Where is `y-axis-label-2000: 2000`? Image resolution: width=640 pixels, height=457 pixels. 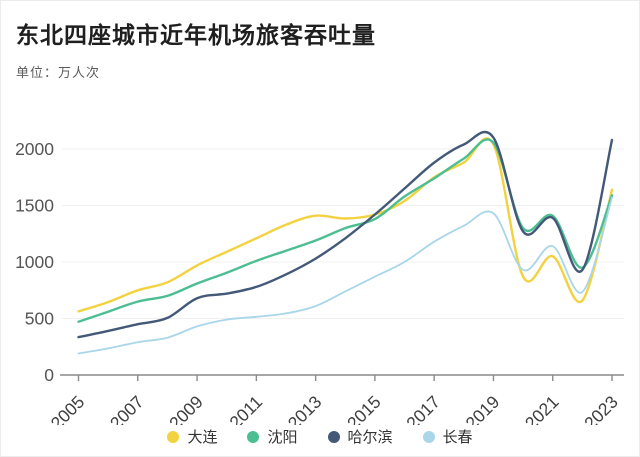 y-axis-label-2000: 2000 is located at coordinates (34, 149).